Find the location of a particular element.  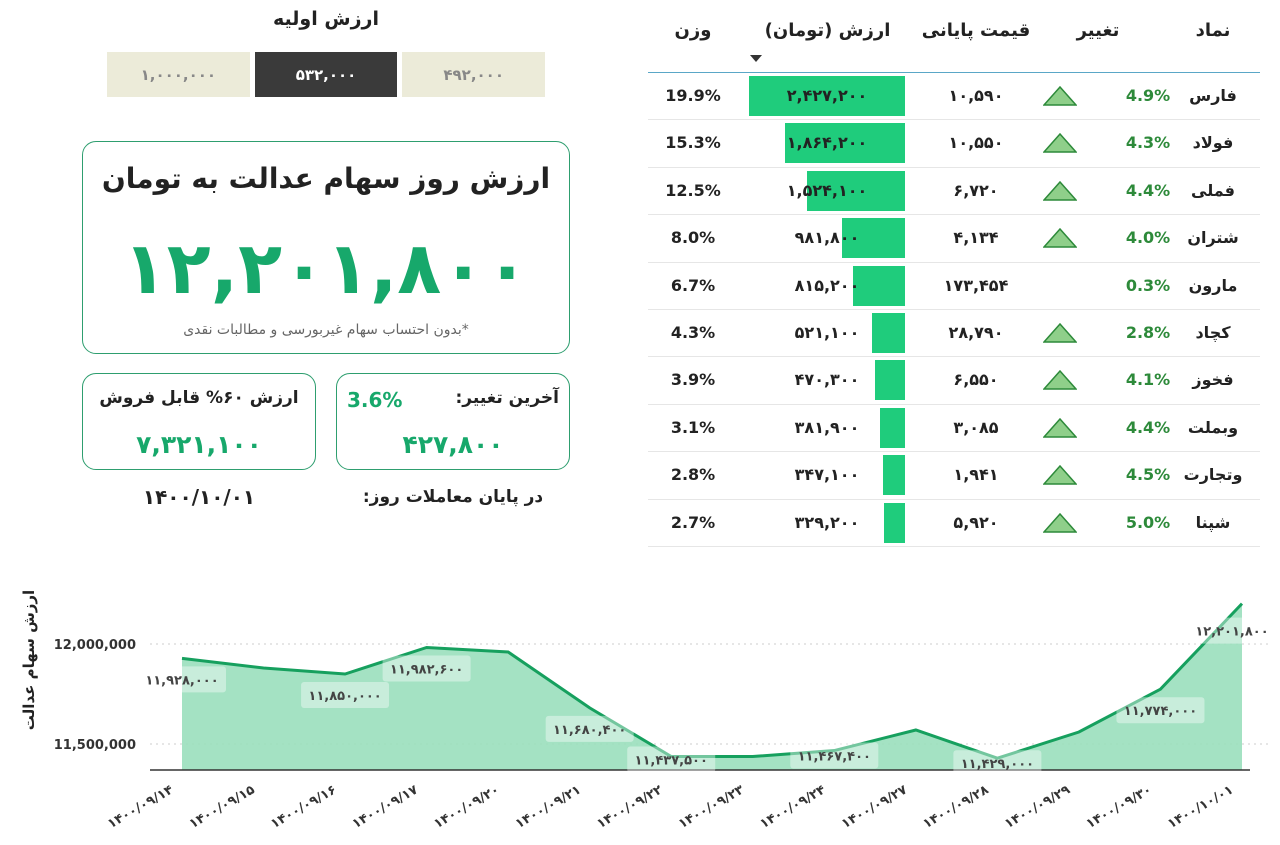

row-weight: 3.1% is located at coordinates (693, 427).